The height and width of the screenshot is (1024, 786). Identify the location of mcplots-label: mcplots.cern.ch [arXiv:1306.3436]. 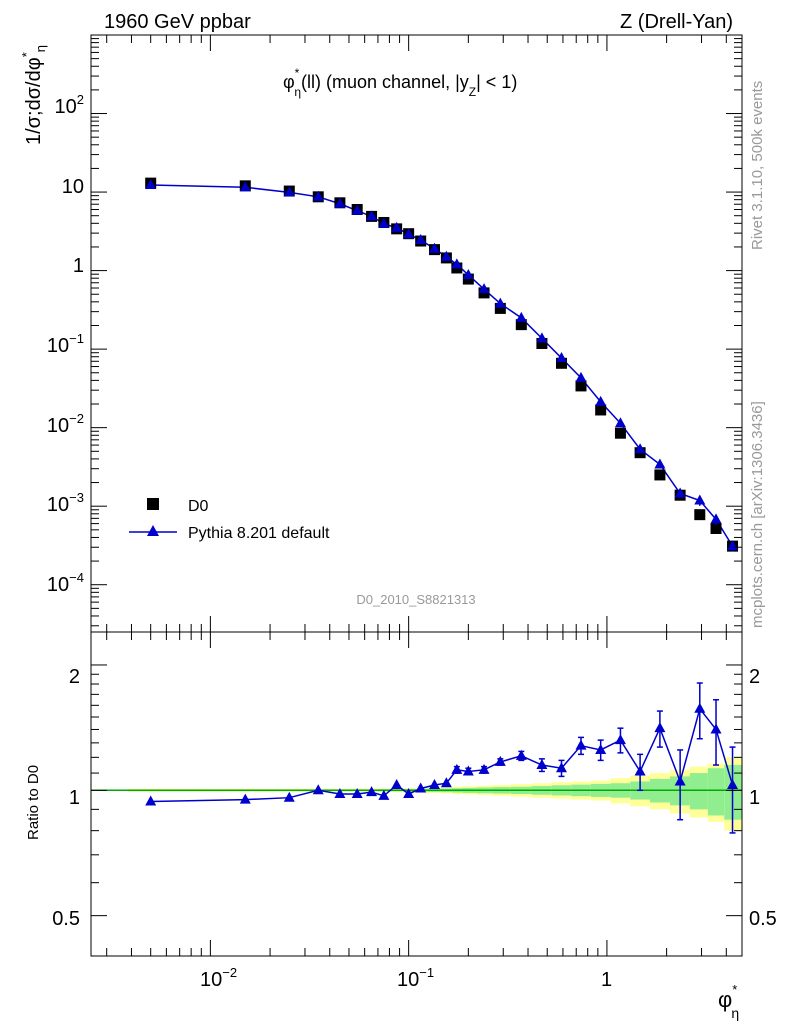
(757, 514).